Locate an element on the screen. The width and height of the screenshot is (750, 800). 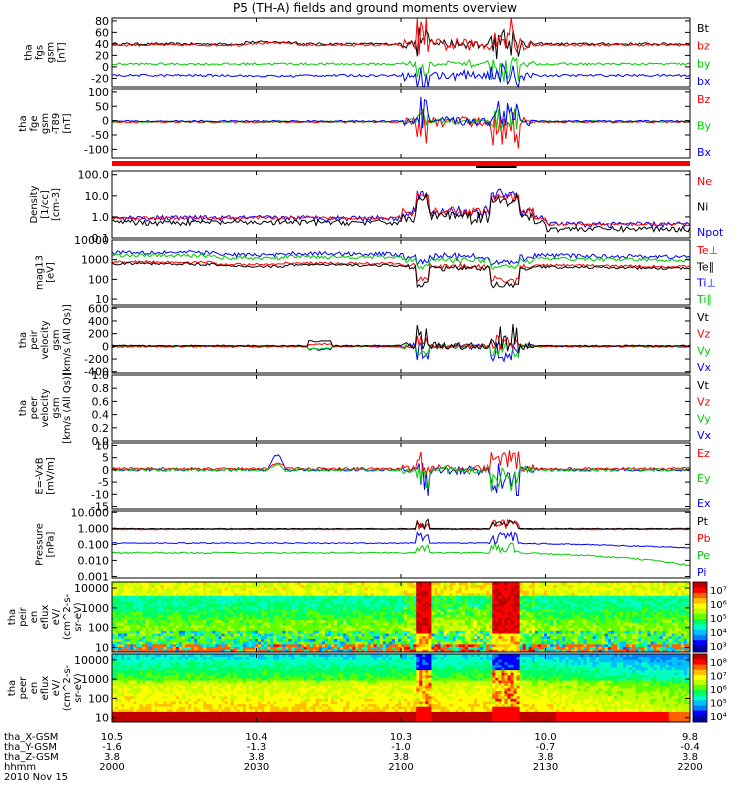
y-tick-label: 0 is located at coordinates (105, 470).